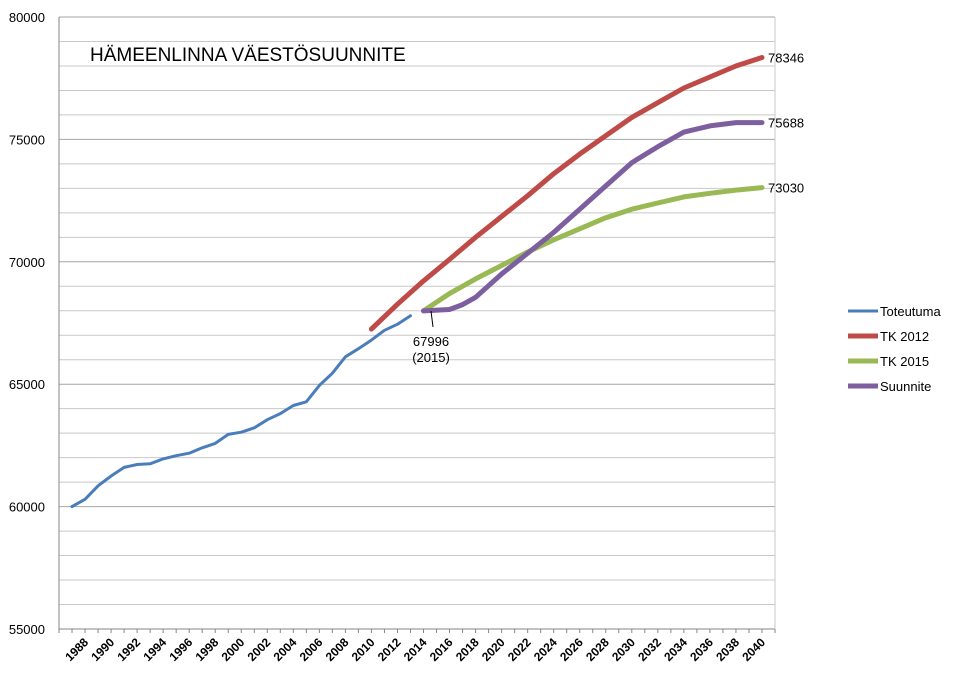 This screenshot has height=698, width=959. Describe the element at coordinates (905, 386) in the screenshot. I see `legend-label: Suunnite` at that location.